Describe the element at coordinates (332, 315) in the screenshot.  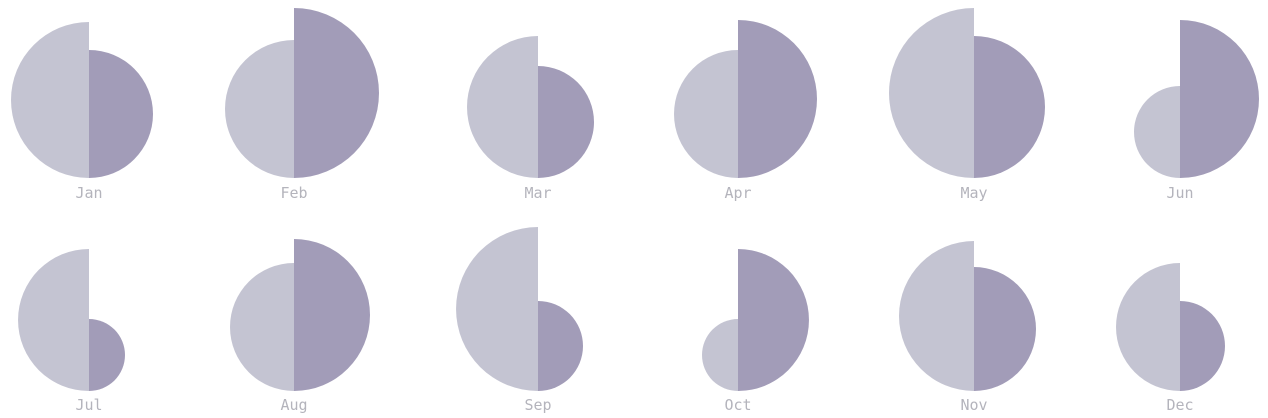
I see `half-circle-right-aug` at that location.